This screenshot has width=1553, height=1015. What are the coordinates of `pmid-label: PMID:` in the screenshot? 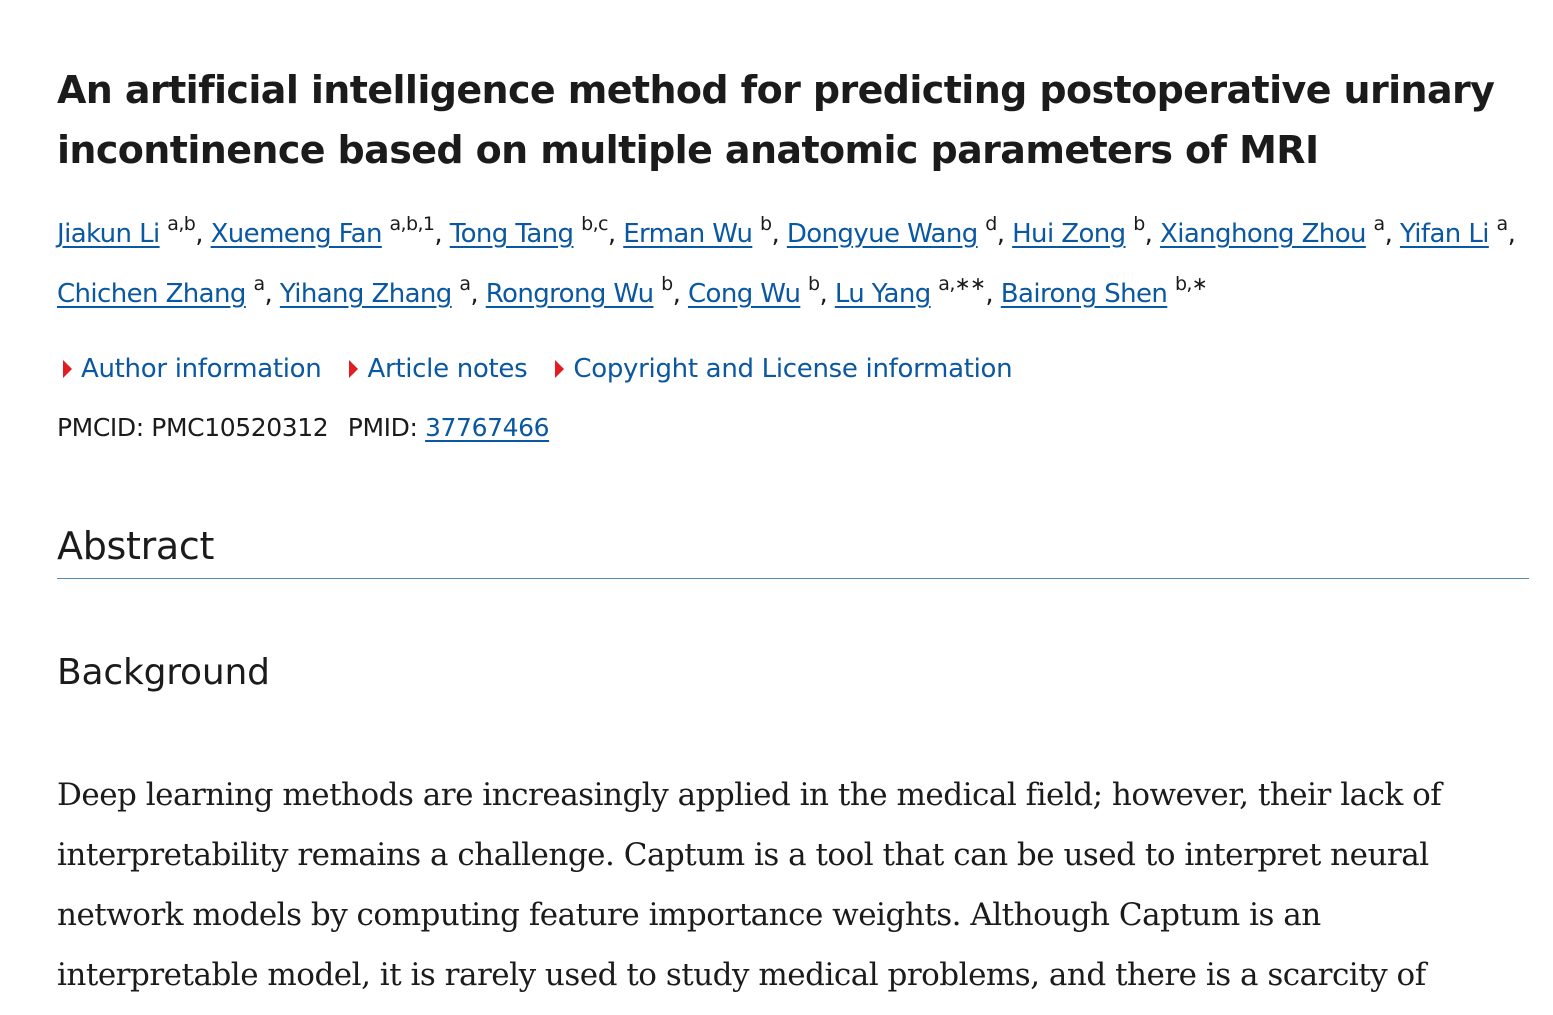 It's located at (382, 427).